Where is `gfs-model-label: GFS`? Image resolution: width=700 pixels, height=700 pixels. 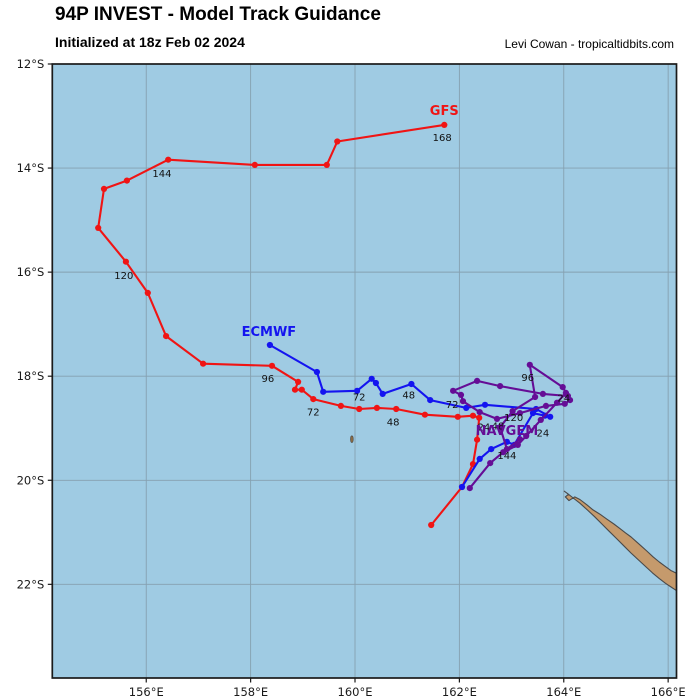 gfs-model-label: GFS is located at coordinates (444, 111).